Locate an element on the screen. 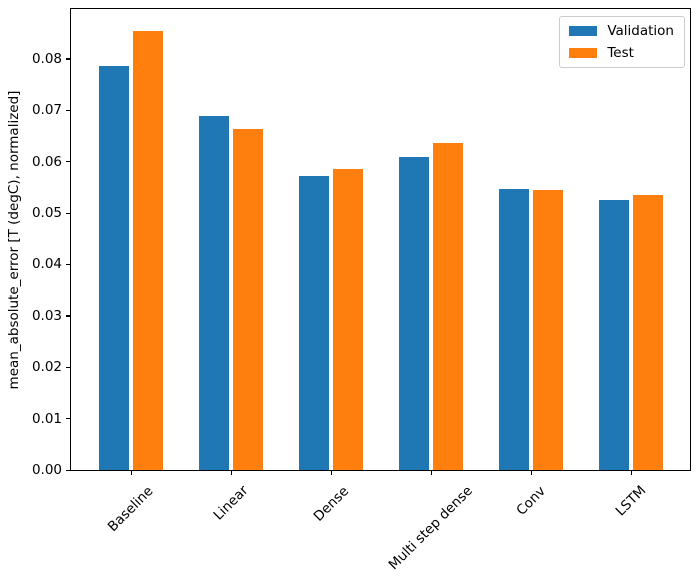 The width and height of the screenshot is (700, 582). y-tick-label: 0.04 is located at coordinates (46, 264).